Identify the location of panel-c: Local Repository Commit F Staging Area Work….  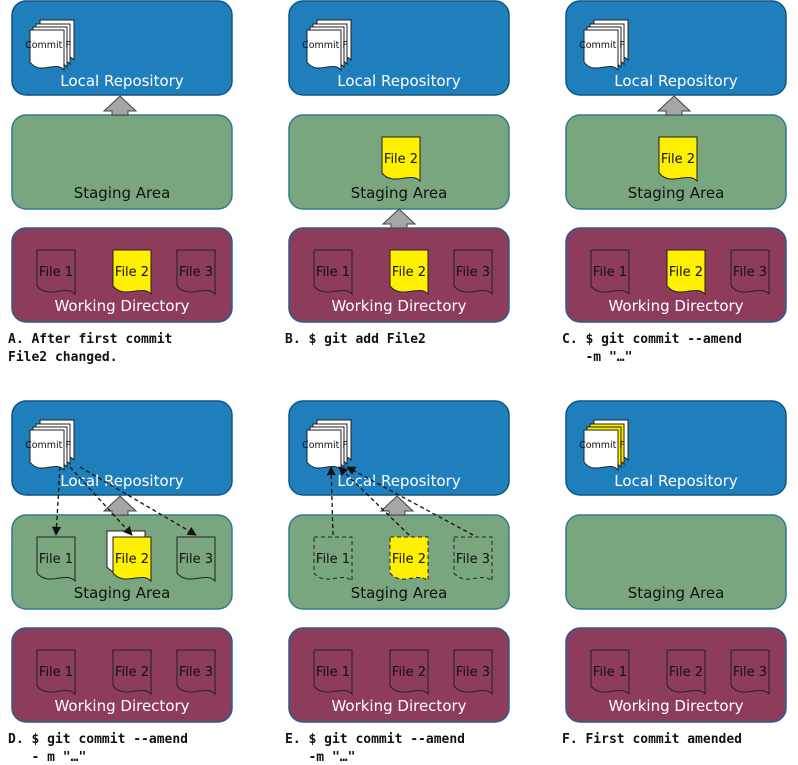
(674, 182).